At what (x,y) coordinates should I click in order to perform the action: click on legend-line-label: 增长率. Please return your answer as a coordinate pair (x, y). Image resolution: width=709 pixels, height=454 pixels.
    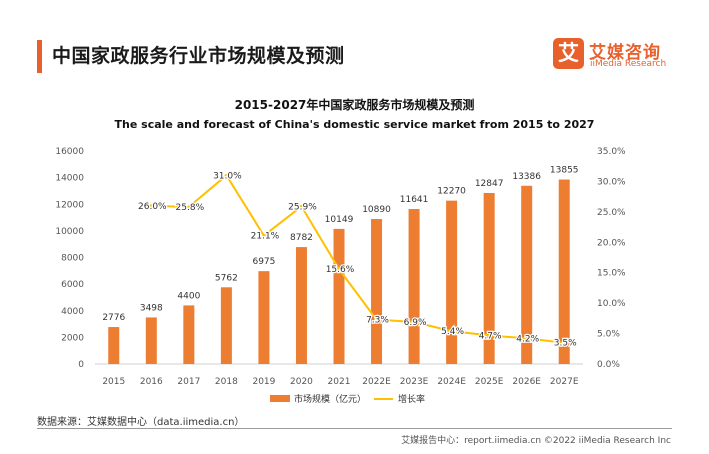
    Looking at the image, I should click on (411, 399).